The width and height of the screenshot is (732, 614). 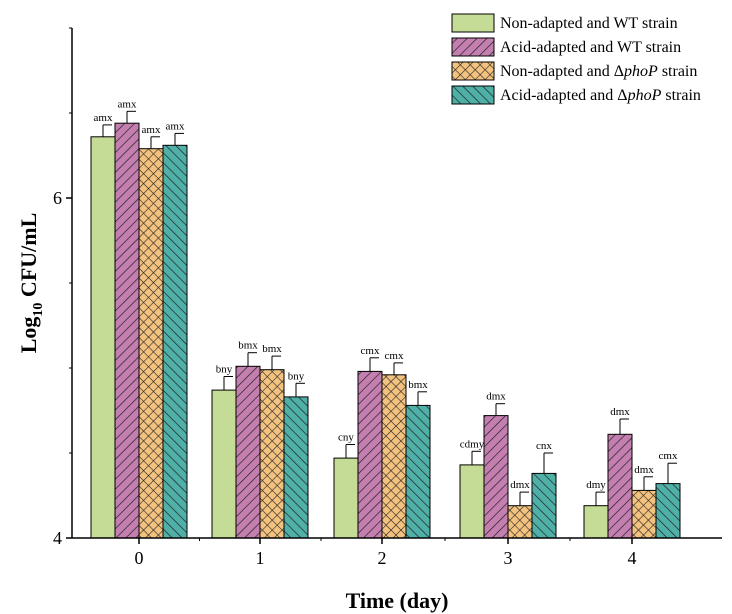 What do you see at coordinates (520, 485) in the screenshot?
I see `bar-label-s2-c3: dmx` at bounding box center [520, 485].